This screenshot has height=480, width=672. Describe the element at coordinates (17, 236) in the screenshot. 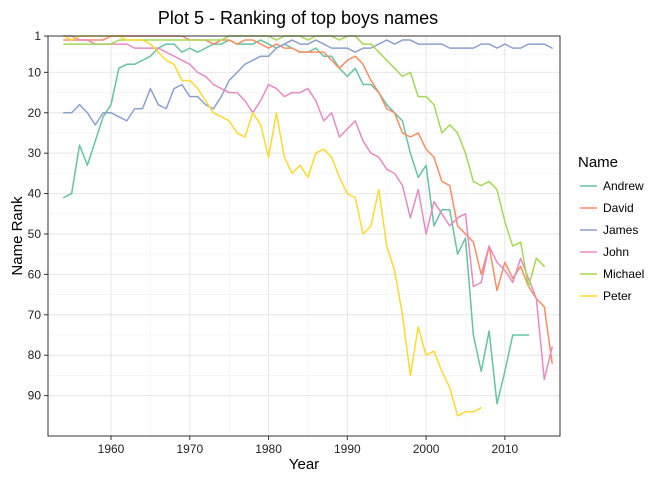

I see `y-axis-title: Name Rank` at that location.